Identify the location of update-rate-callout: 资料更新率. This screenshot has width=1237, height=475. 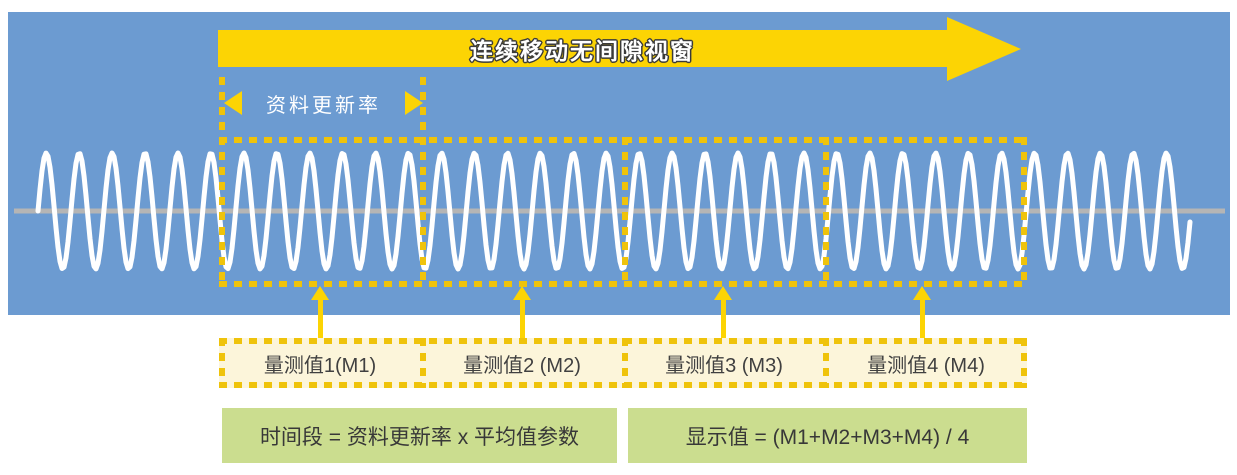
(323, 103).